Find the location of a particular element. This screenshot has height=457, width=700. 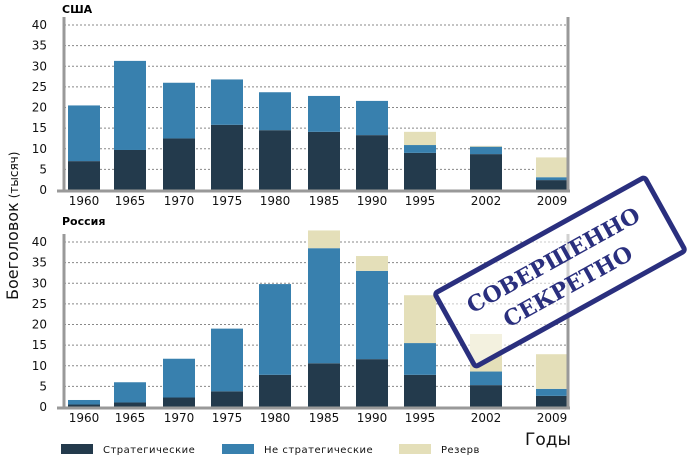

legend-swatch-strategic is located at coordinates (77, 449).